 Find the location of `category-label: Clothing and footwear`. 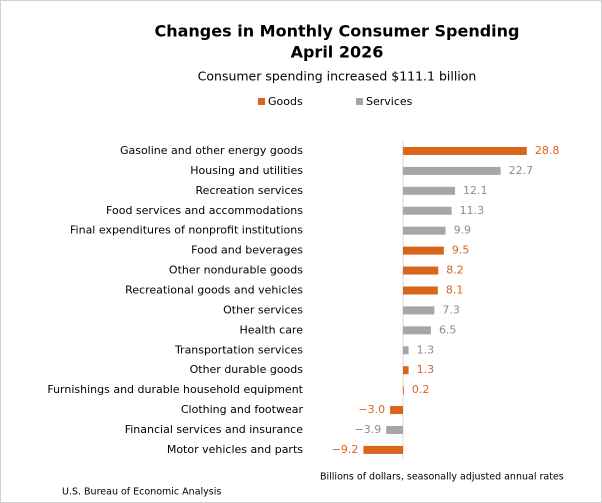

category-label: Clothing and footwear is located at coordinates (242, 409).